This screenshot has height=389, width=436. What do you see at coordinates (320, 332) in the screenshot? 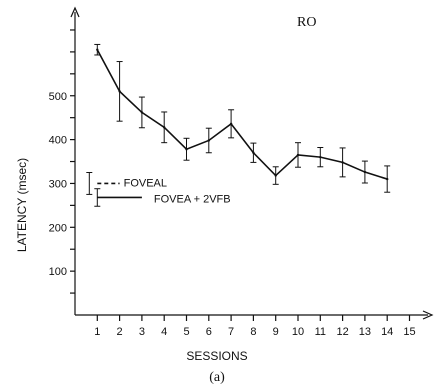
I see `x-tick-label: 11` at bounding box center [320, 332].